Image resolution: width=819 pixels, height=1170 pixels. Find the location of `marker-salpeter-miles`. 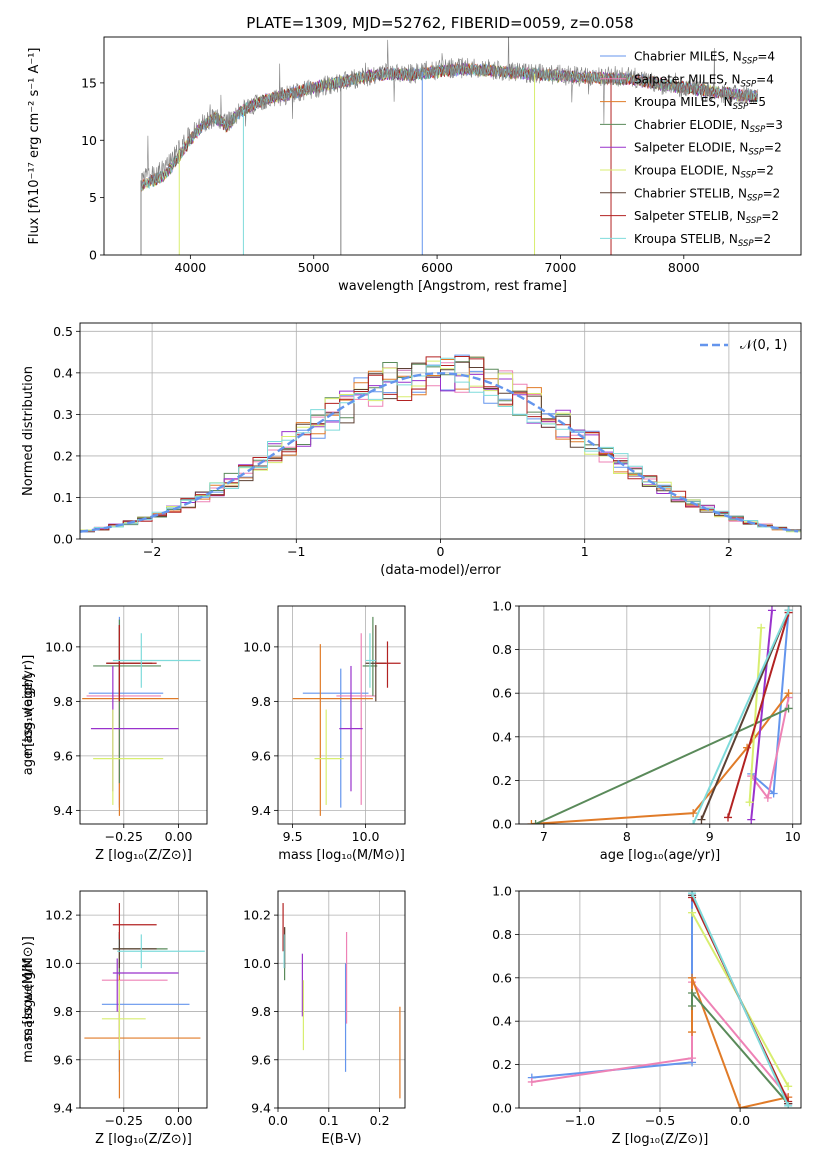

marker-salpeter-miles is located at coordinates (531, 1081).